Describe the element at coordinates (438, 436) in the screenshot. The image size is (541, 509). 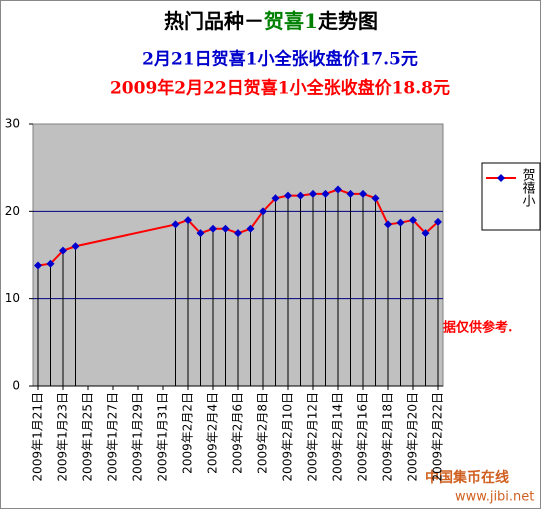
I see `x-tick-label: 2009年2月22日` at that location.